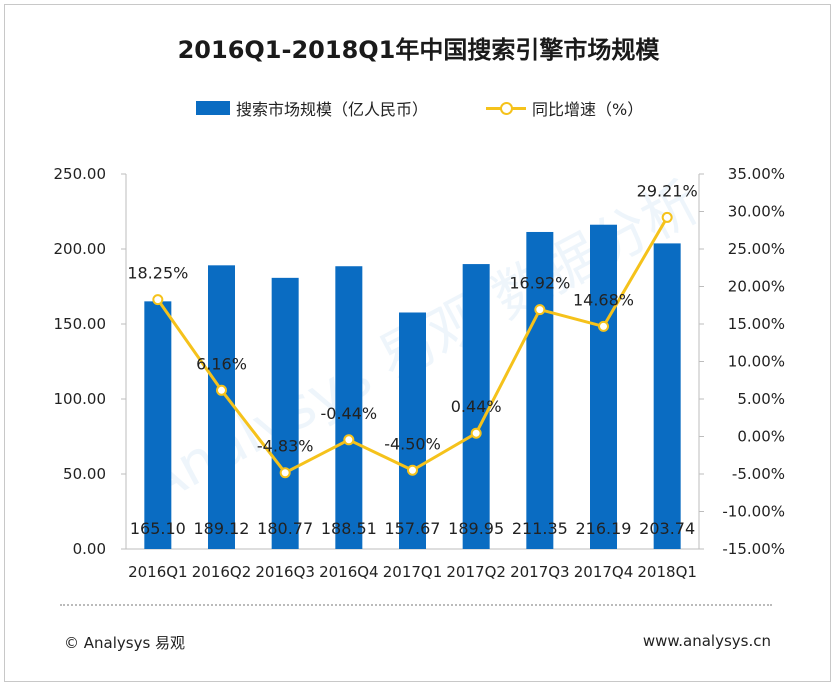  Describe the element at coordinates (753, 549) in the screenshot. I see `right-axis-tick-label: -15.00%` at that location.